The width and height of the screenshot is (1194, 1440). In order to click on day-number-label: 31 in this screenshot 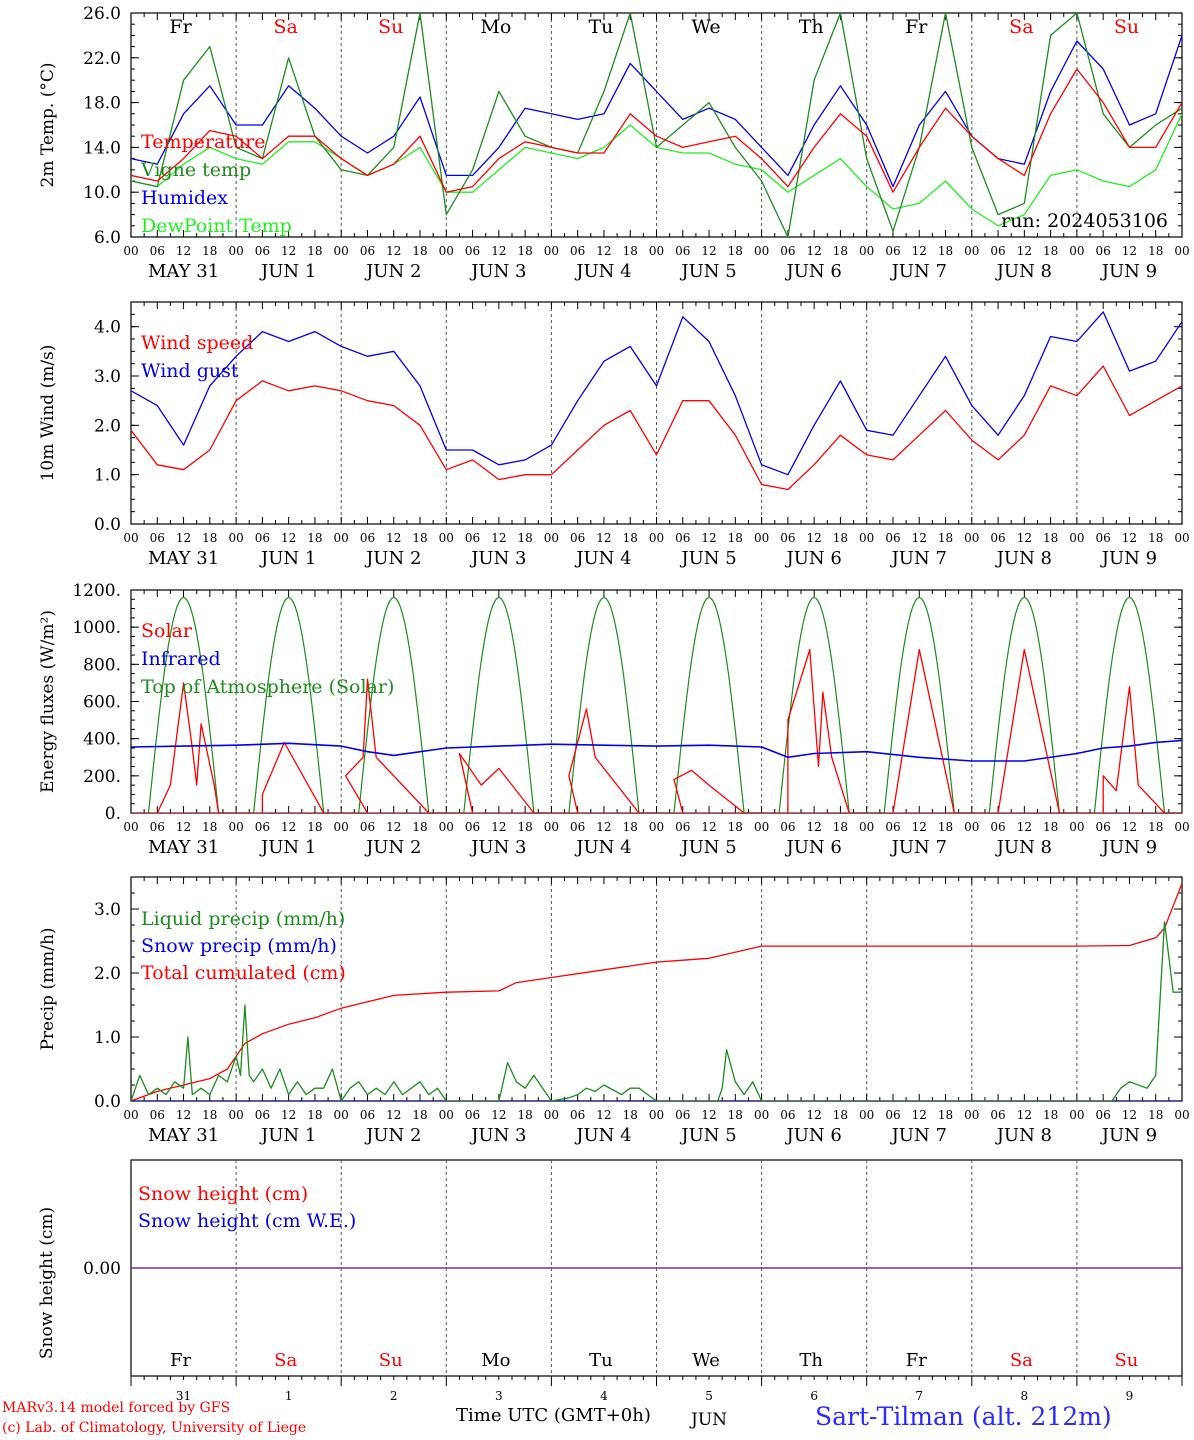, I will do `click(183, 1396)`.